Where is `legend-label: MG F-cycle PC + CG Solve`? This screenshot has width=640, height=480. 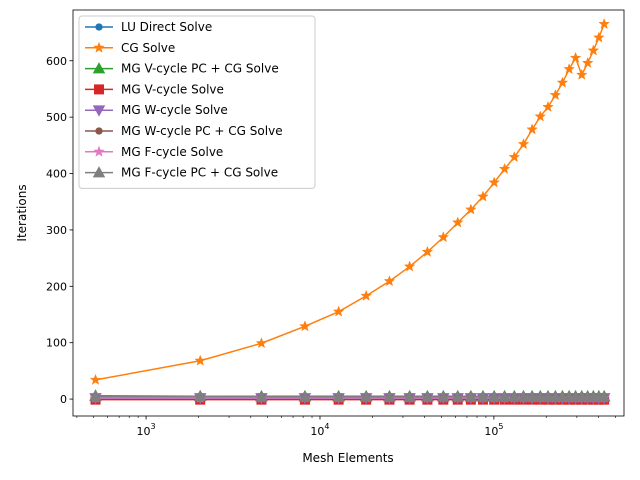
legend-label: MG F-cycle PC + CG Solve is located at coordinates (199, 173).